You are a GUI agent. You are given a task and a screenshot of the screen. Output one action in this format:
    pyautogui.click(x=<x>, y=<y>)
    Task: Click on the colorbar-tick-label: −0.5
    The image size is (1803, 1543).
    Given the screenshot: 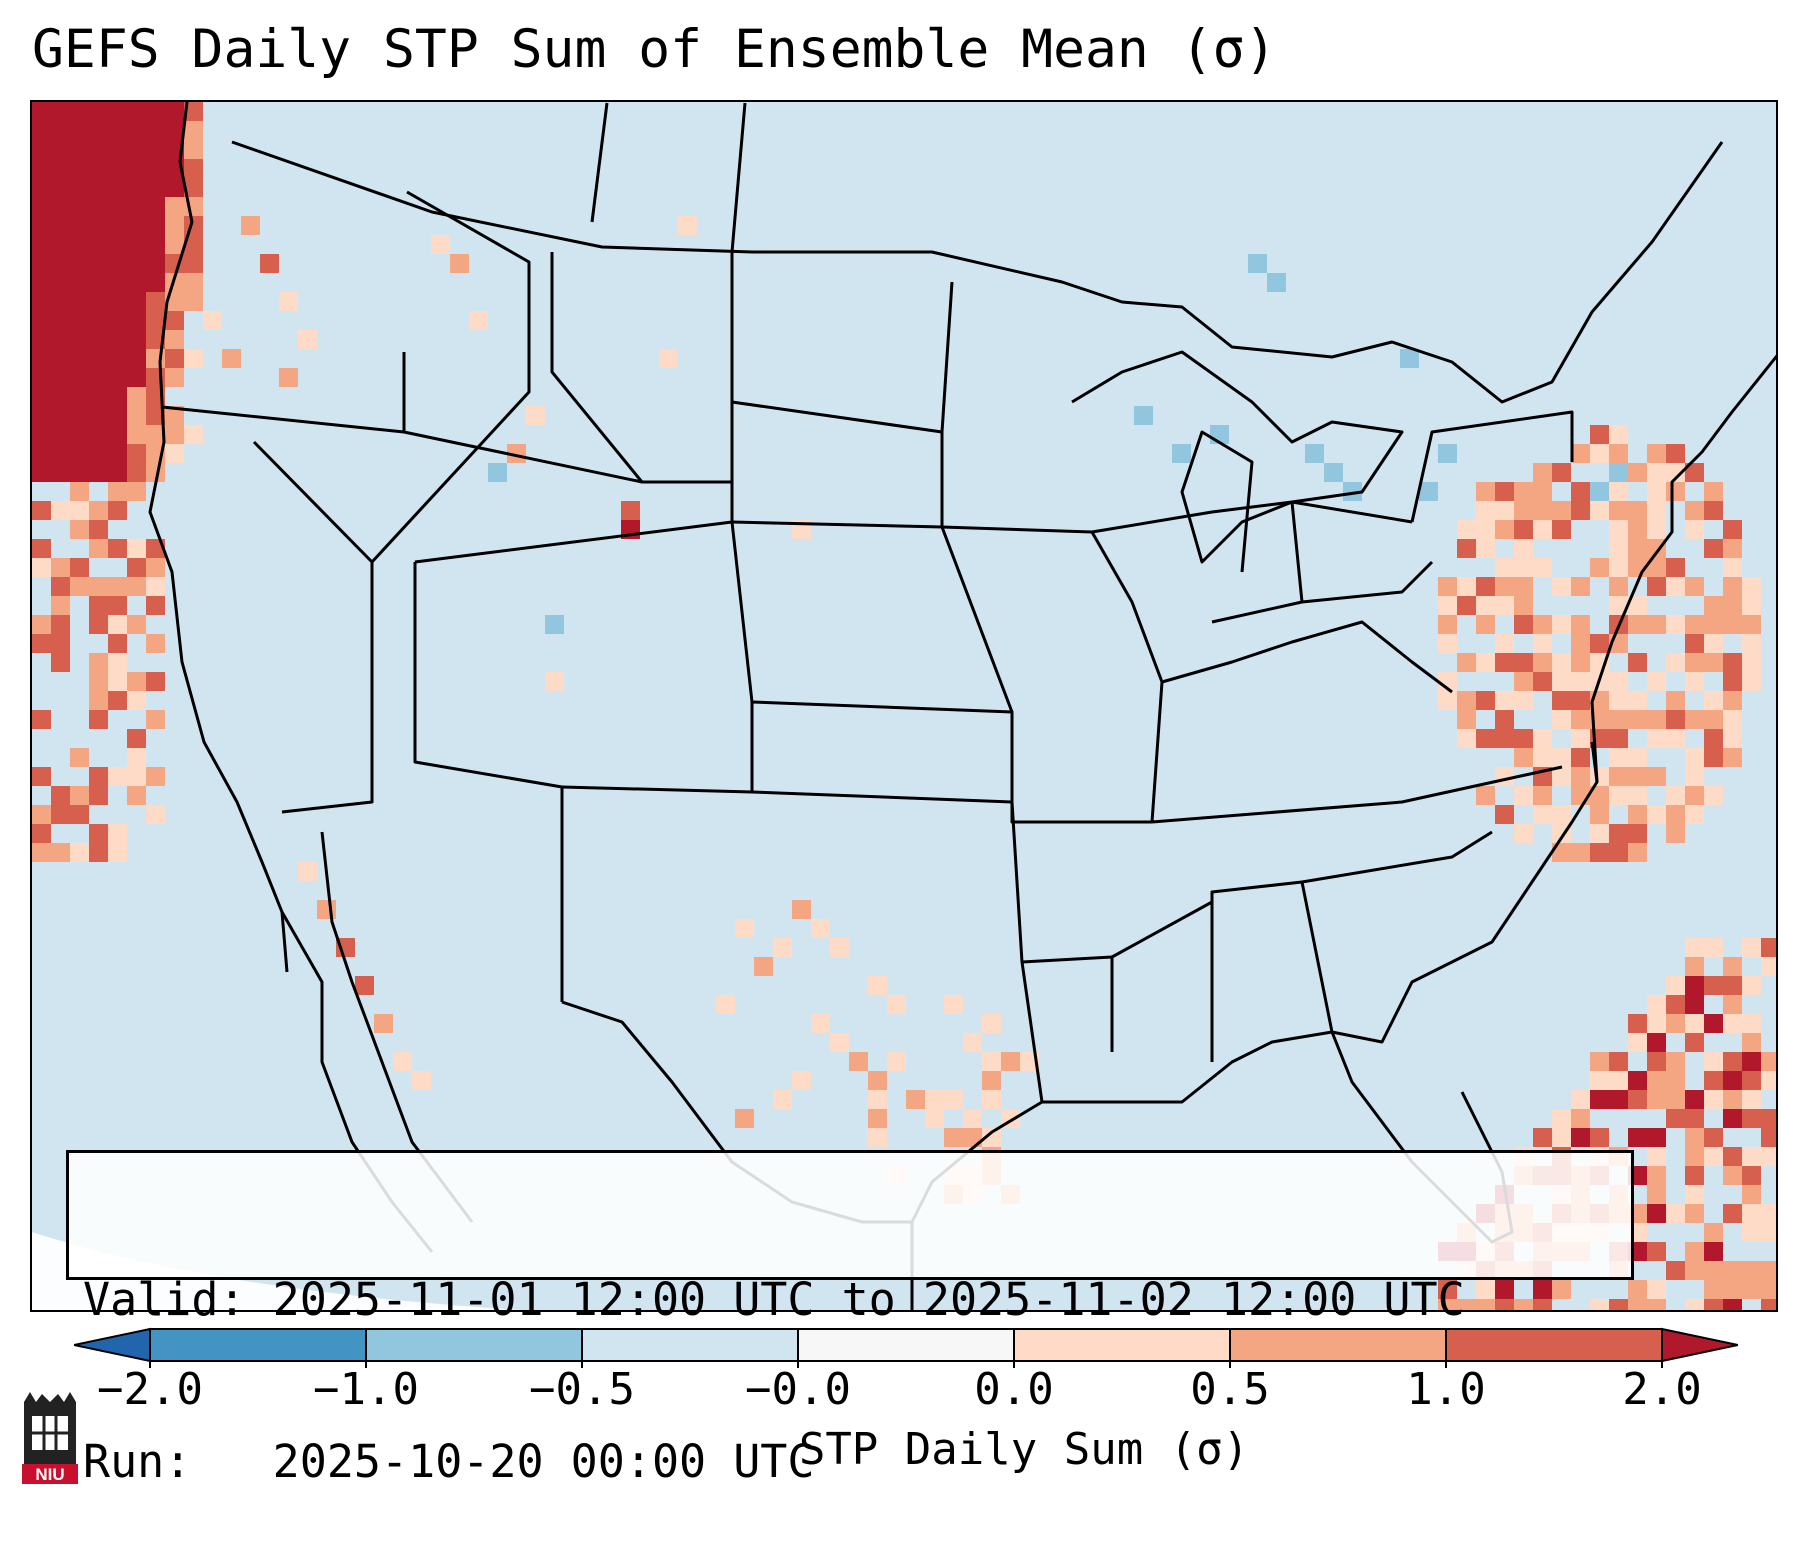 What is the action you would take?
    pyautogui.click(x=582, y=1389)
    